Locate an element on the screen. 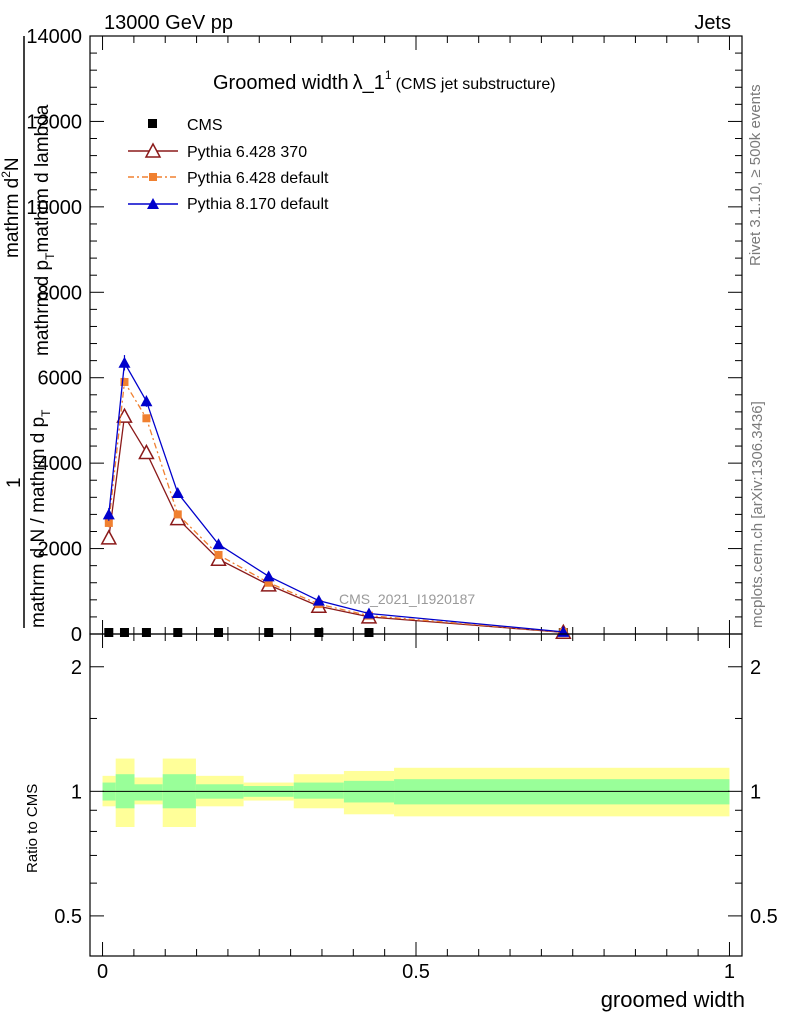 The image size is (786, 1024). main-ytick-label-7: 14000 is located at coordinates (54, 37).